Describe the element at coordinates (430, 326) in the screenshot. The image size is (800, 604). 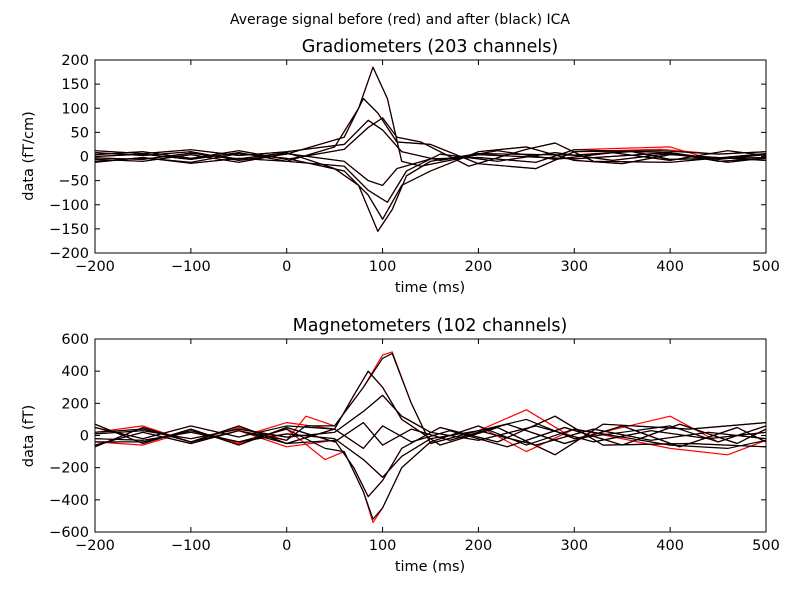
I see `magnetometers-title: Magnetometers (102 channels)` at that location.